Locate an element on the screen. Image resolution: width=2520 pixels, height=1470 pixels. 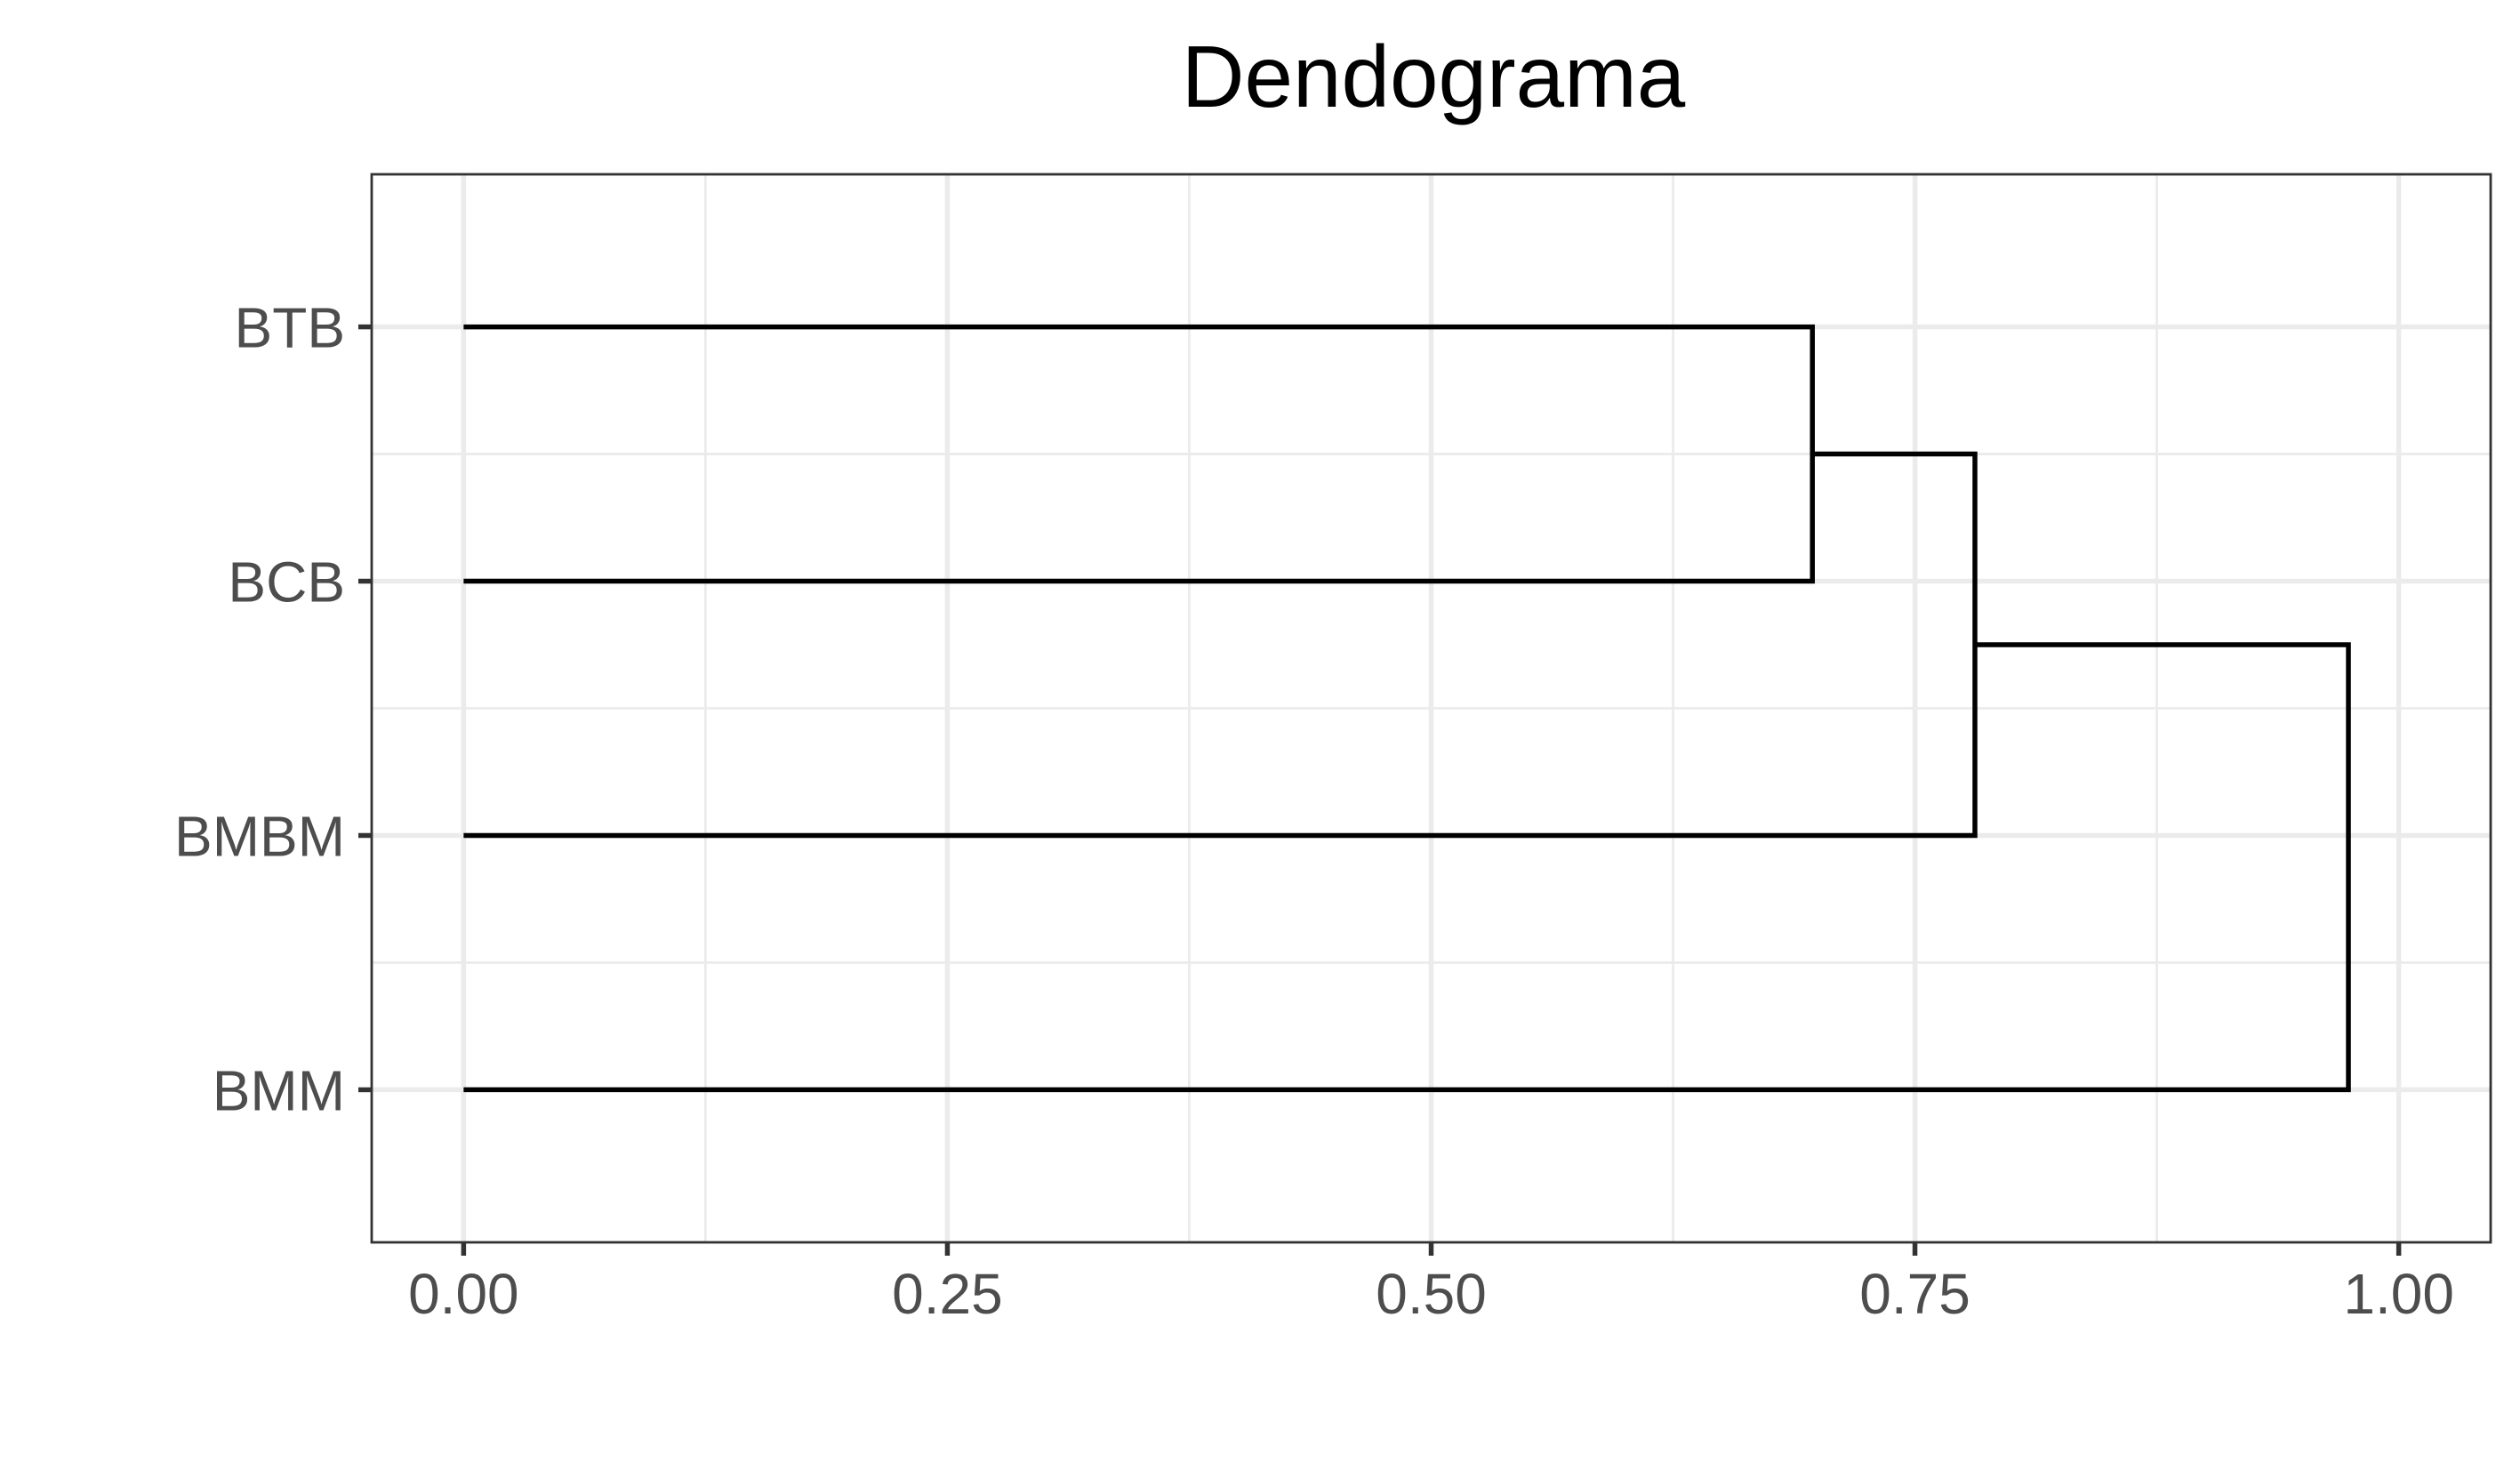
y-axis: BTB BCB BMBM BMM is located at coordinates (273, 709).